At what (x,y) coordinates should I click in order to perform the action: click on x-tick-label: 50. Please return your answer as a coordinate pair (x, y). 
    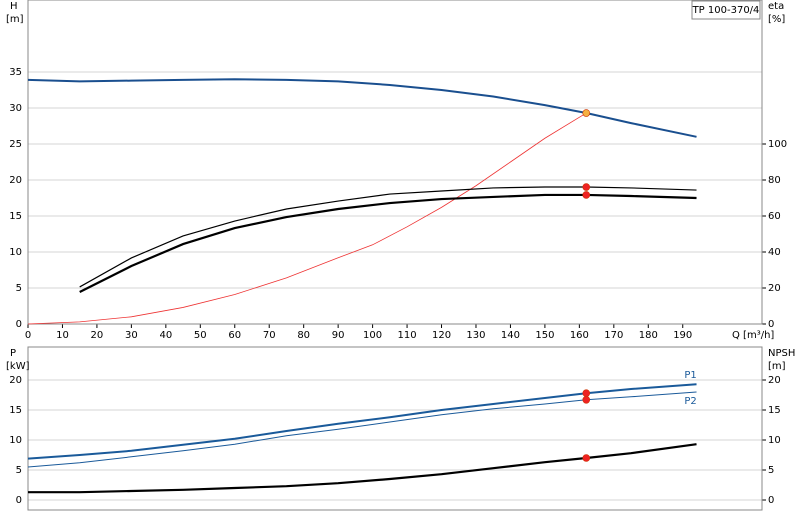
    Looking at the image, I should click on (200, 335).